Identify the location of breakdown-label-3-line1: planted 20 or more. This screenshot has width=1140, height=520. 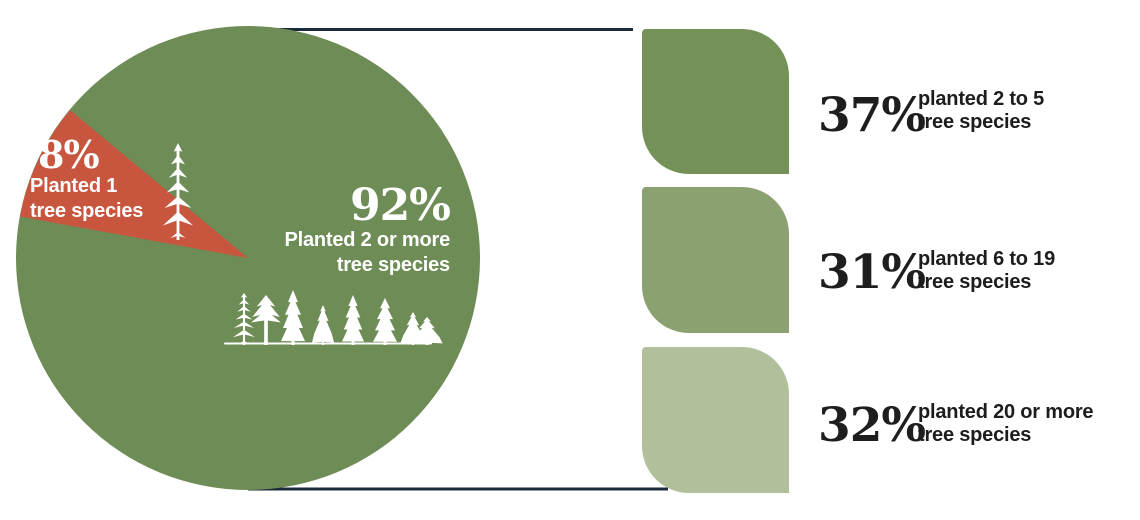
(1006, 412).